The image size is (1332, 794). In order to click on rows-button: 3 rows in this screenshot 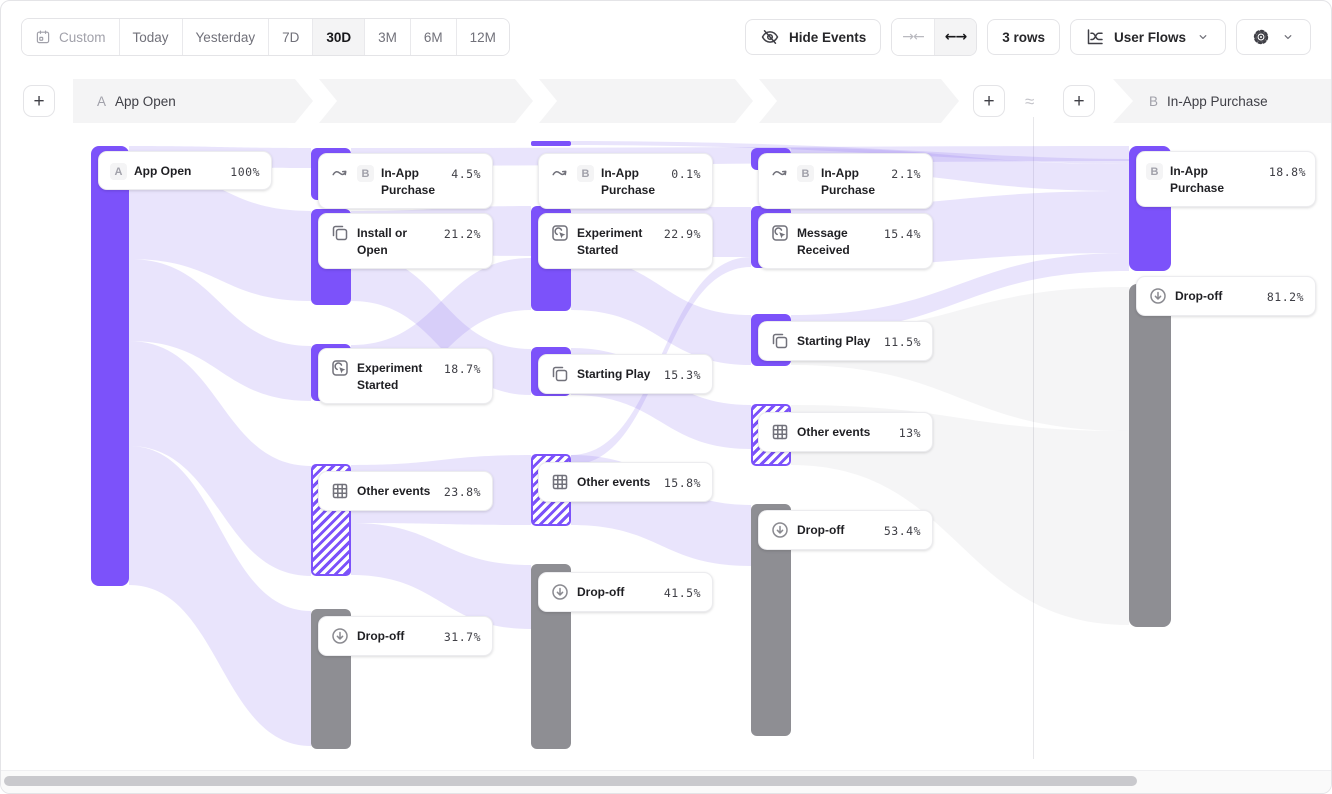, I will do `click(1023, 37)`.